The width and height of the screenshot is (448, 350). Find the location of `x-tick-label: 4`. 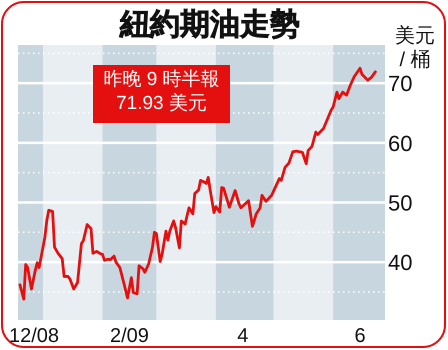

x-tick-label: 4 is located at coordinates (242, 336).